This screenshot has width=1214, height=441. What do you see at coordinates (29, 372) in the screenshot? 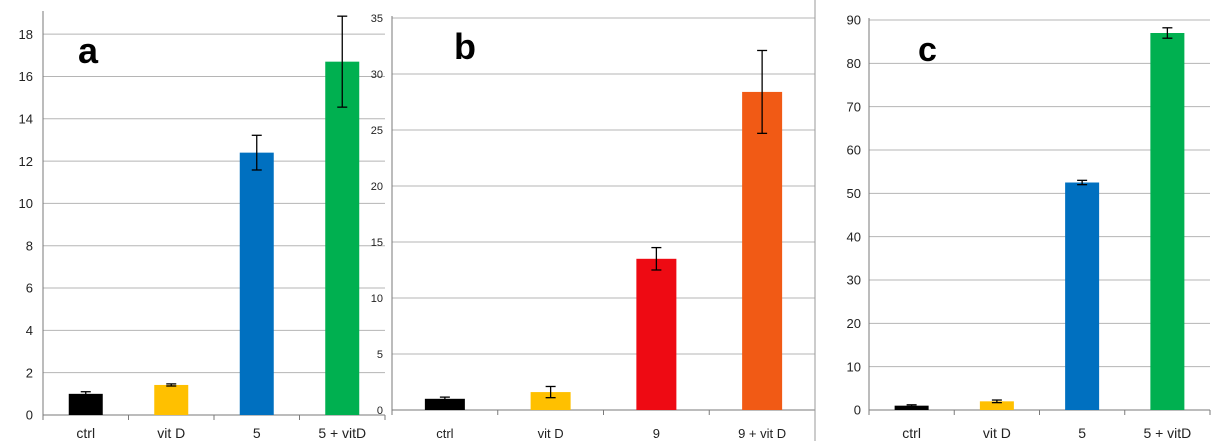
I see `y-tick-label: 2` at bounding box center [29, 372].